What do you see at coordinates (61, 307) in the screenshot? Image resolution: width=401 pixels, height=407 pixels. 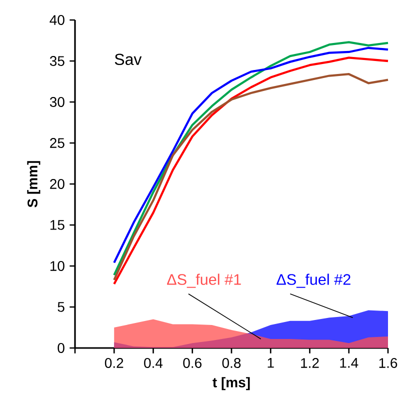 I see `y-tick-label: 5` at bounding box center [61, 307].